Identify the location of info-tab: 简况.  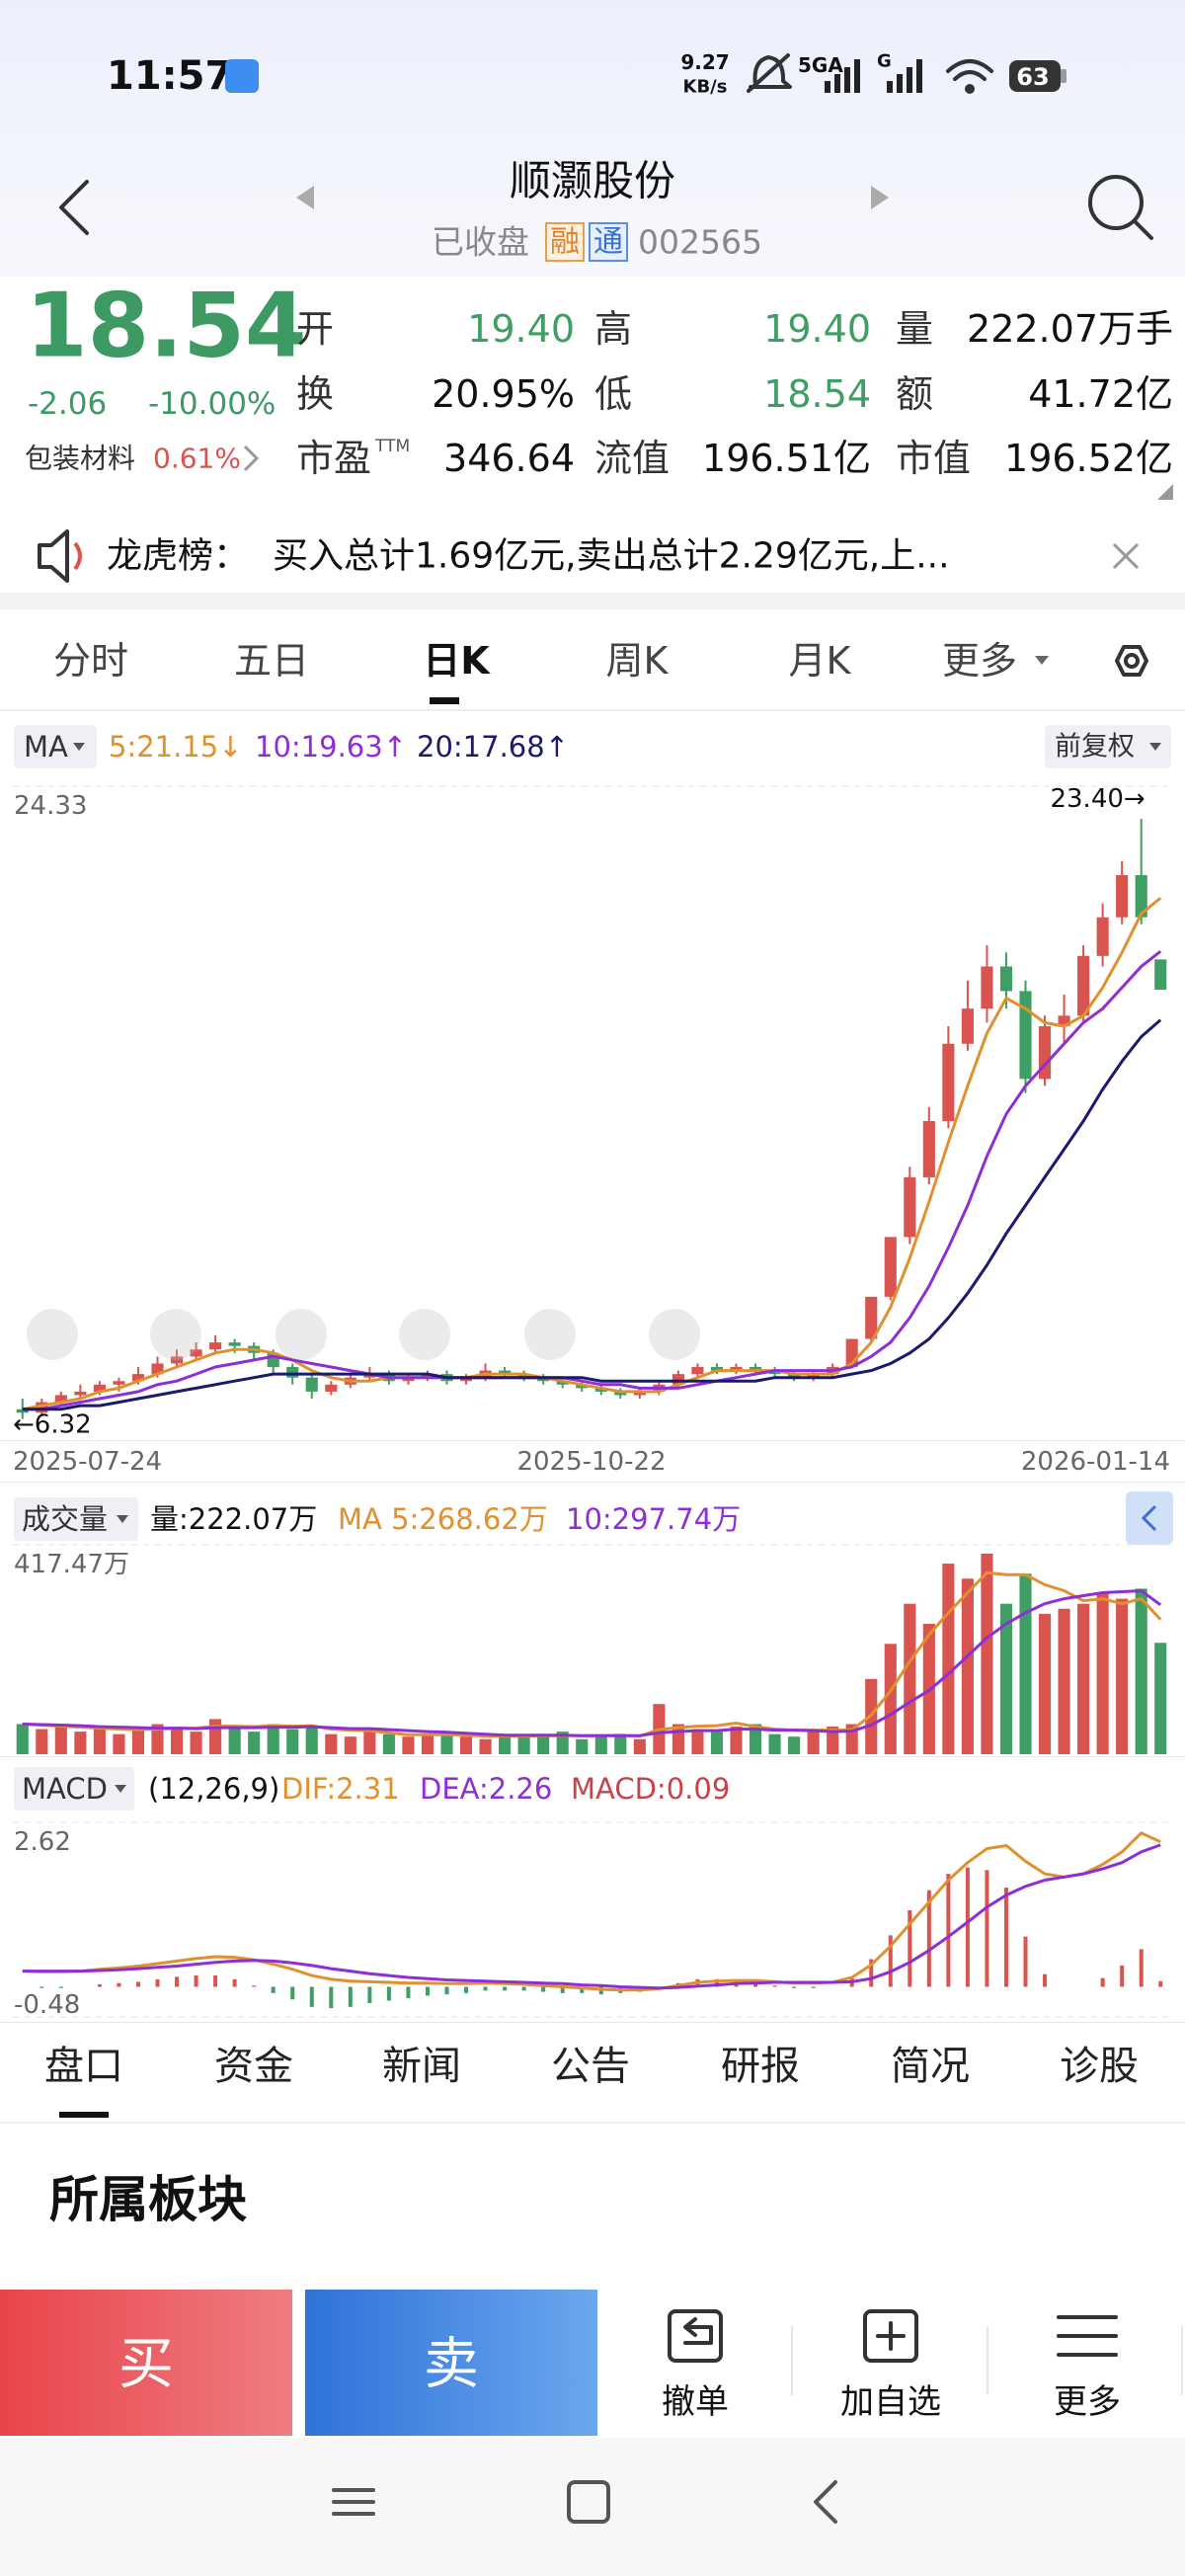
(931, 2066).